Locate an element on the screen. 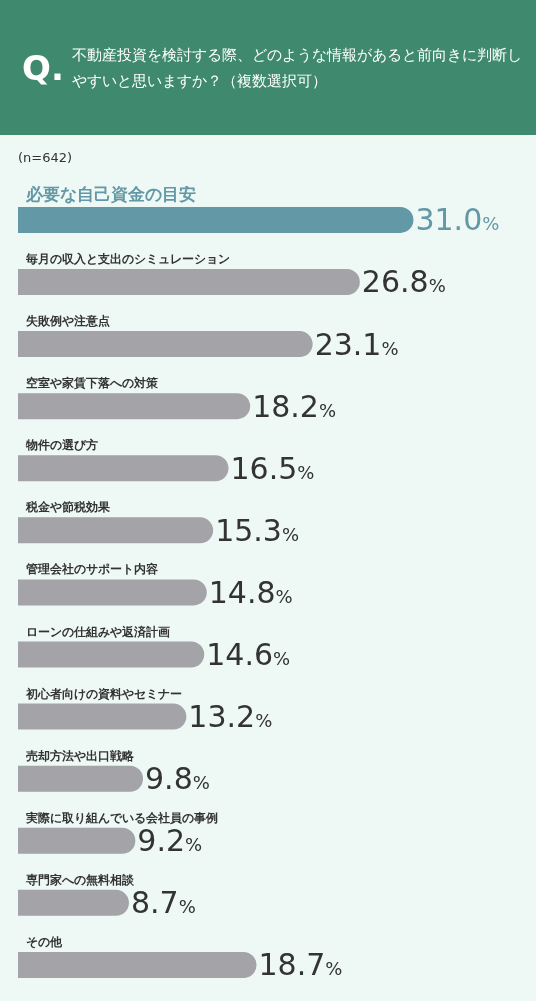  y-tick-label: 毎月の収入と支出のシミュレーション is located at coordinates (127, 258).